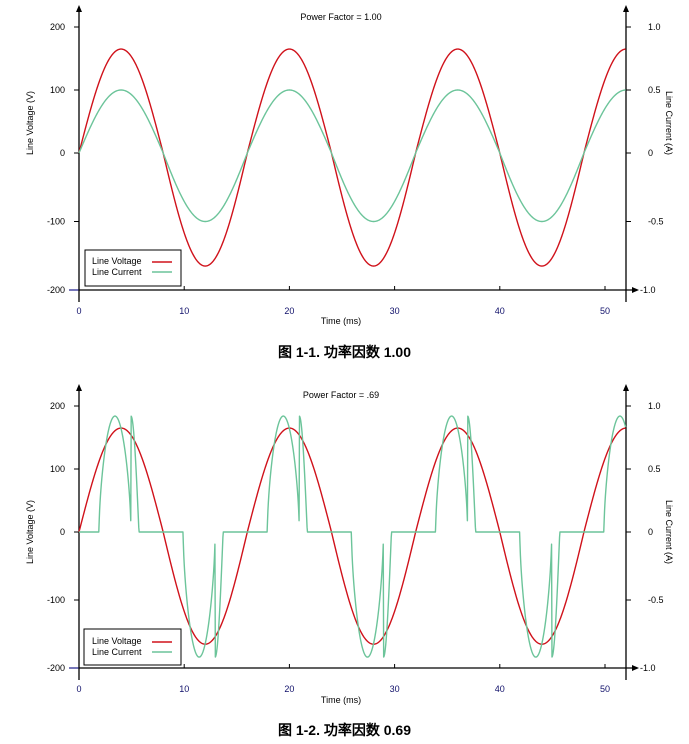 This screenshot has width=689, height=744. Describe the element at coordinates (340, 17) in the screenshot. I see `chart-title: Power Factor = 1.00` at that location.